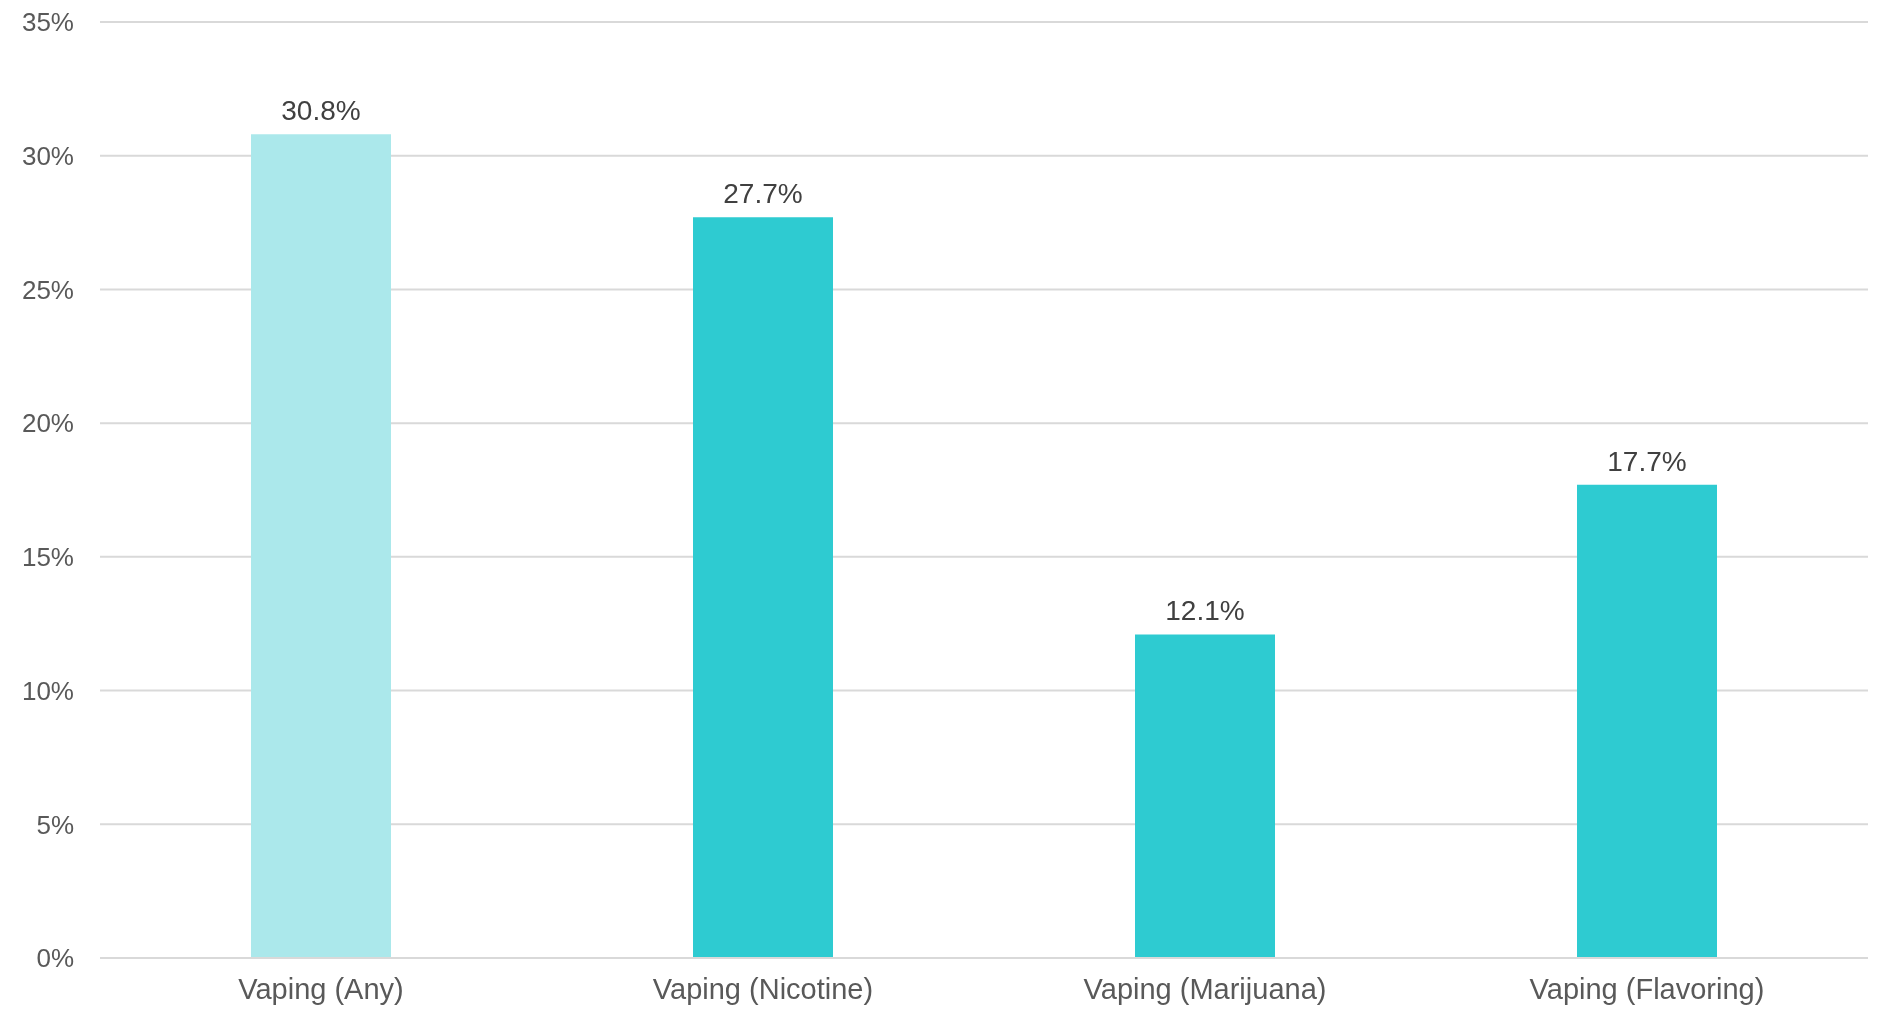 The image size is (1880, 1034). What do you see at coordinates (47, 155) in the screenshot?
I see `y-tick-label: 30%` at bounding box center [47, 155].